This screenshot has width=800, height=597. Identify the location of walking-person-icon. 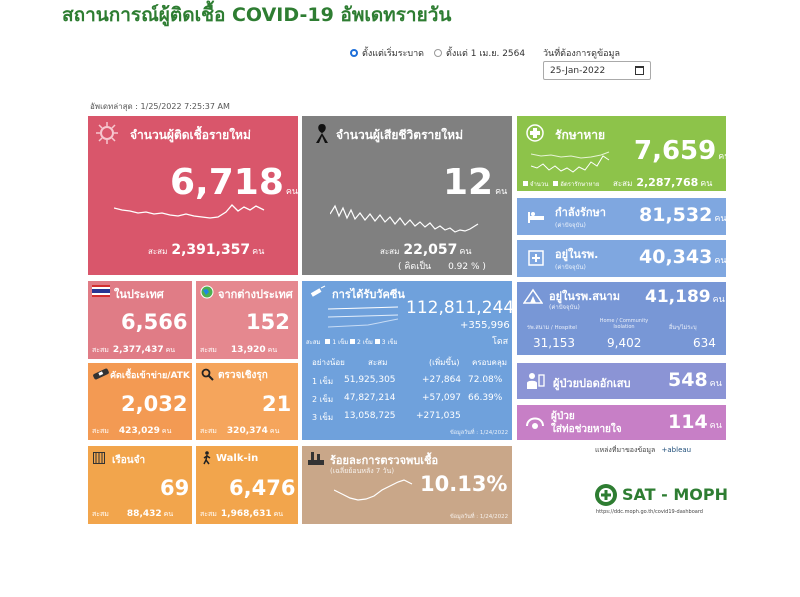
(207, 458).